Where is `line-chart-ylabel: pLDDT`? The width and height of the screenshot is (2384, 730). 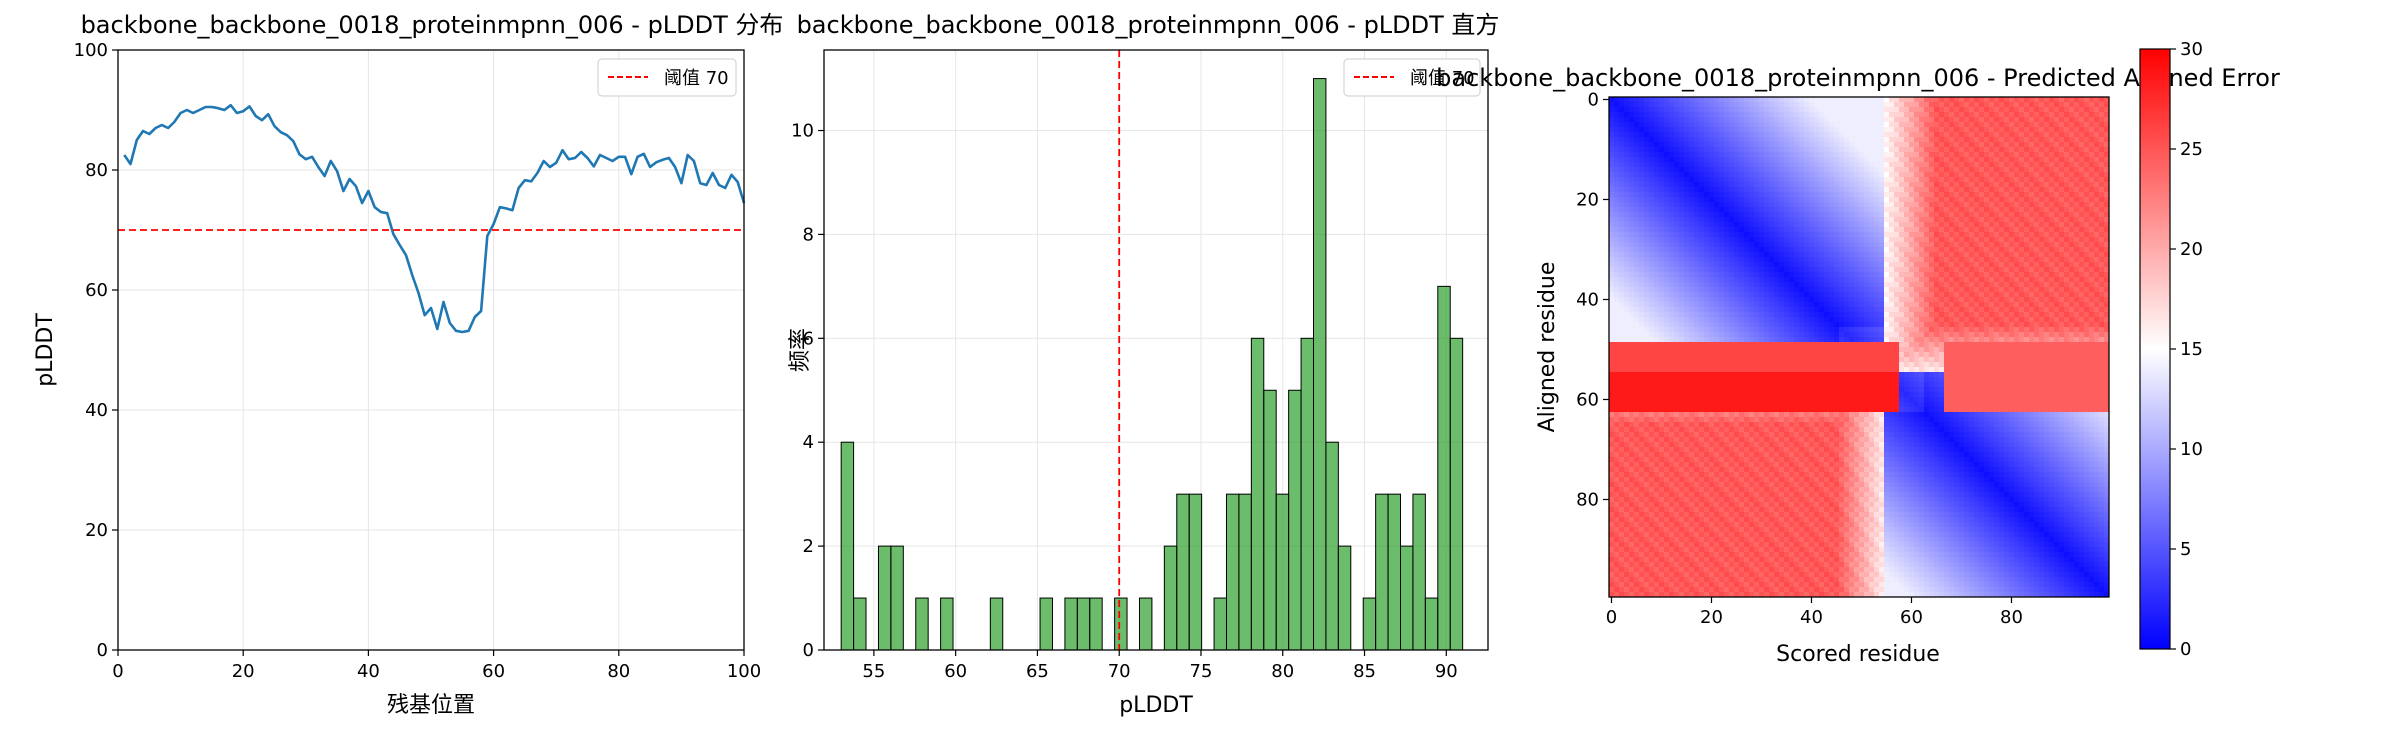
line-chart-ylabel: pLDDT is located at coordinates (45, 350).